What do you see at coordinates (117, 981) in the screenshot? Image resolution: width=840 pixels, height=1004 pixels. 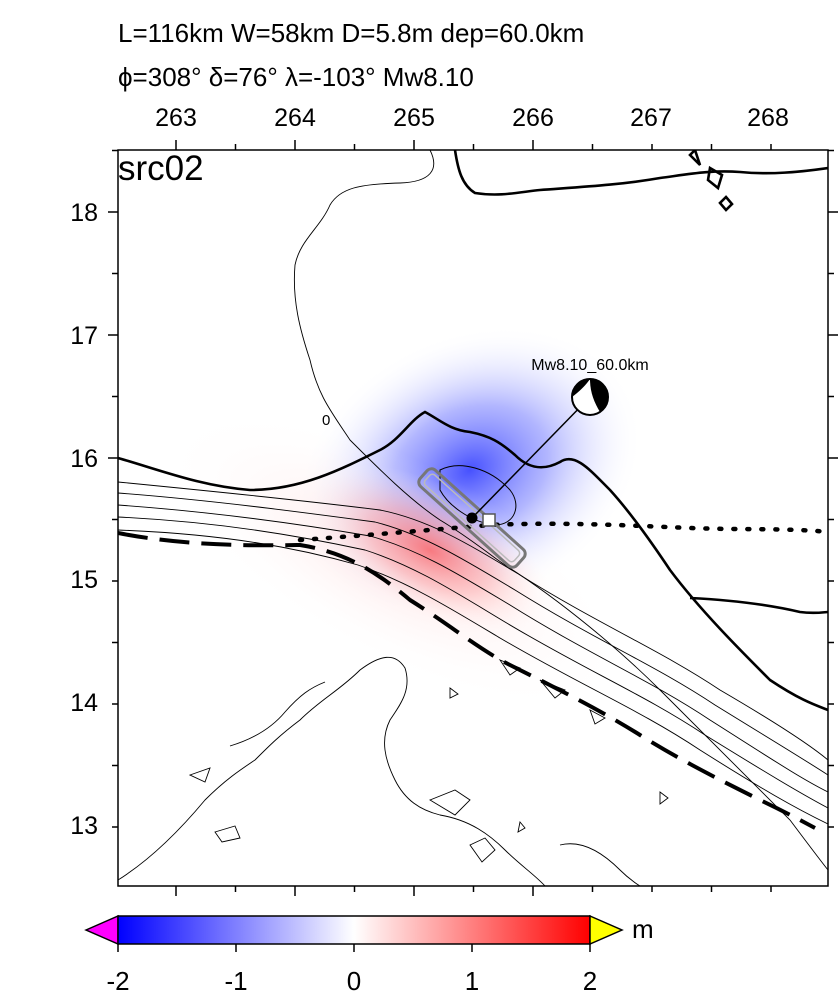 I see `colorbar-tick-label: -2` at bounding box center [117, 981].